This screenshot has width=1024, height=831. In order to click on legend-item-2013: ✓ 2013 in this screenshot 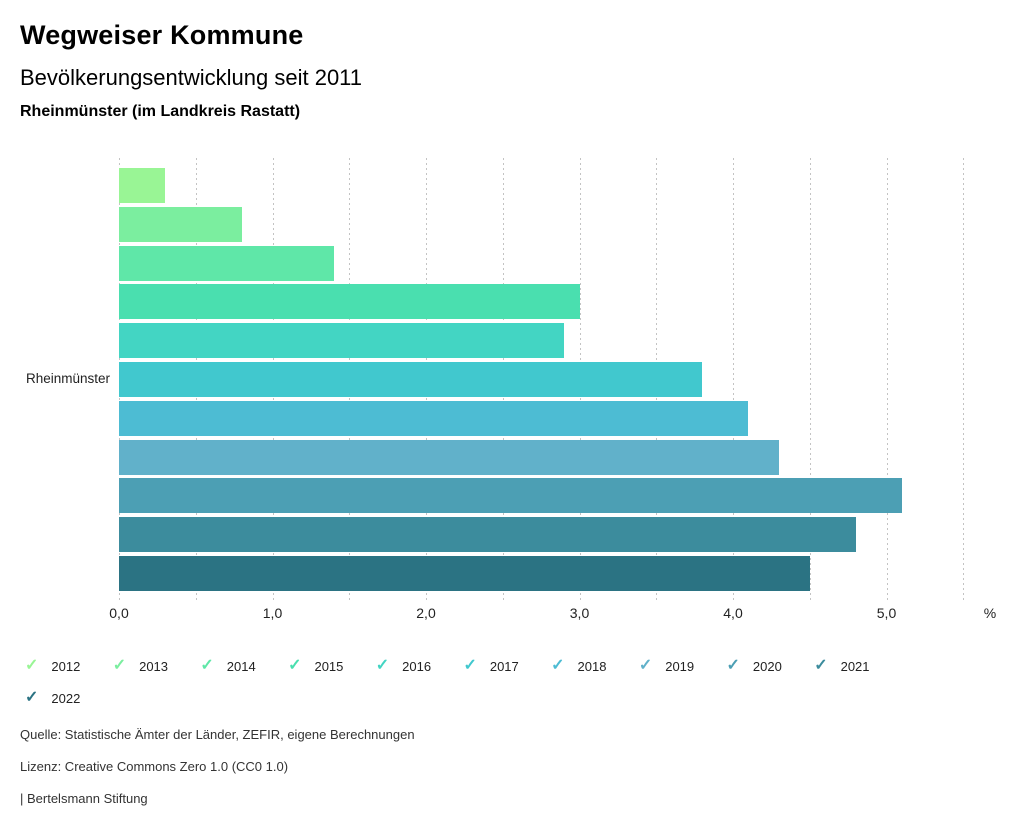, I will do `click(157, 666)`.